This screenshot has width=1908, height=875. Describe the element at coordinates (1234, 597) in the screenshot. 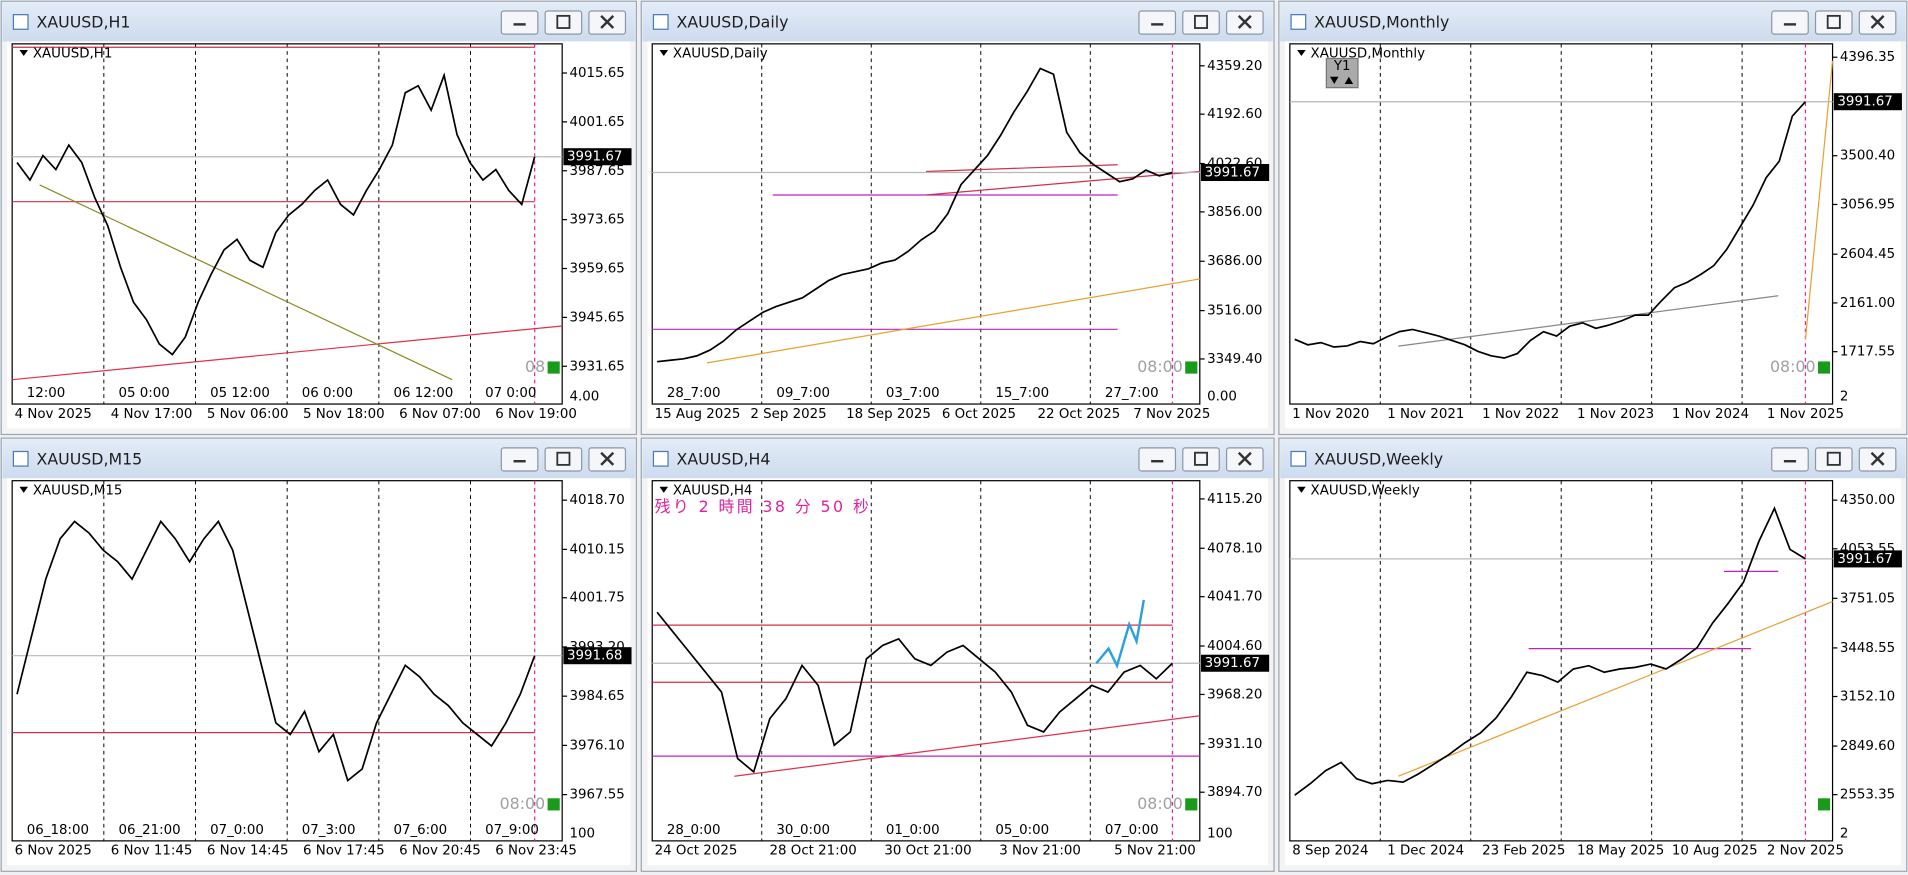

I see `y-tick-label: 4041.70` at that location.